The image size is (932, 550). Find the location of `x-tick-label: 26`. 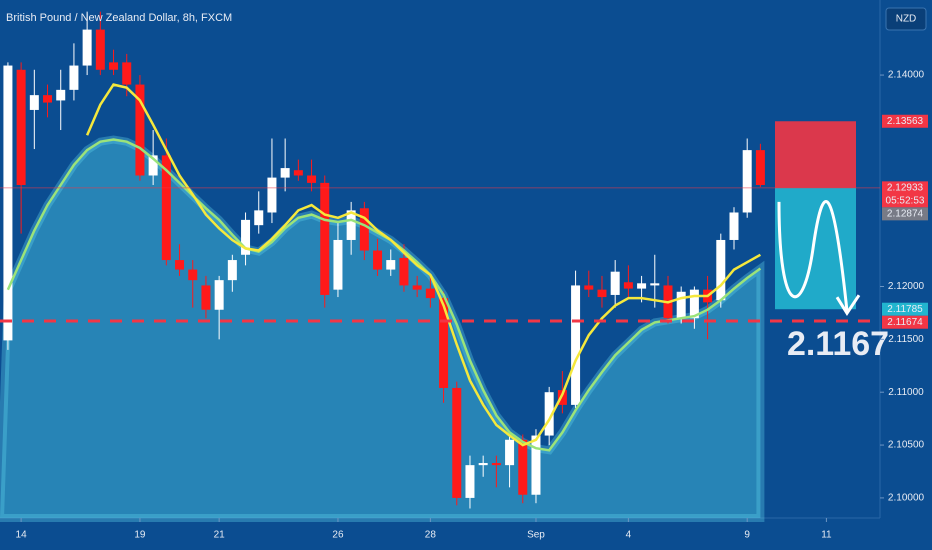

x-tick-label: 26 is located at coordinates (338, 535).